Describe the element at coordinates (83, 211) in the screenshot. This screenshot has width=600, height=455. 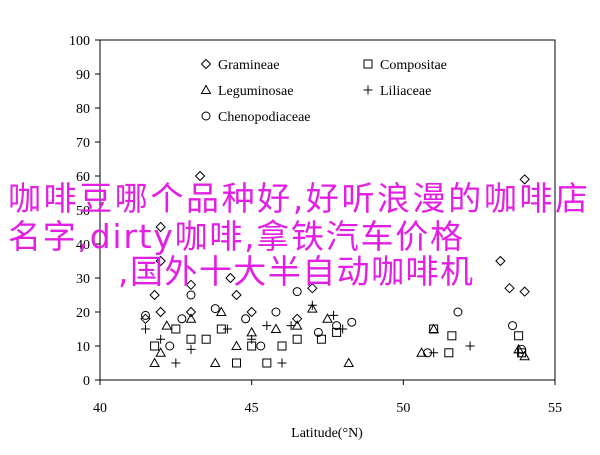
I see `y-tick-label: 50` at that location.